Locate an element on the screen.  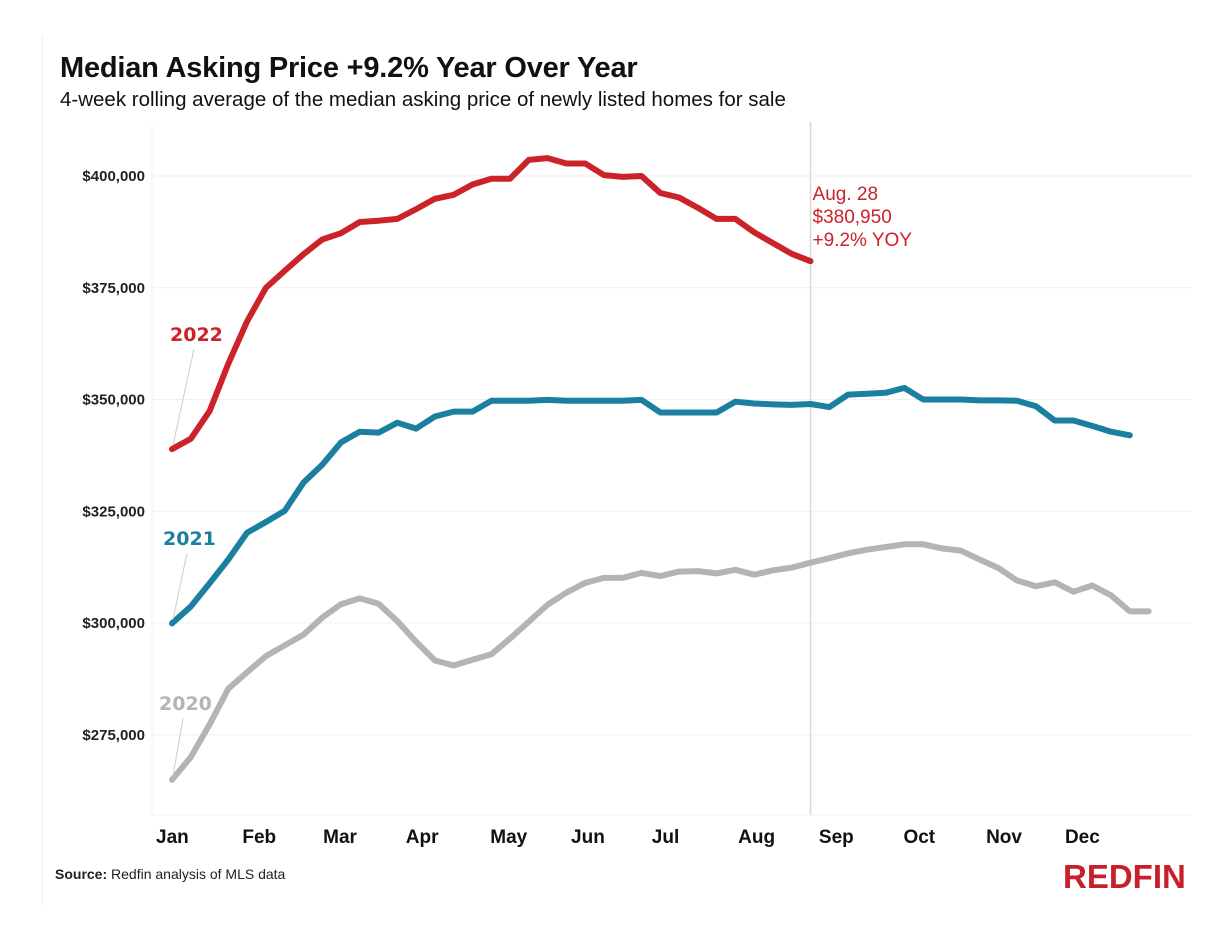
x-tick-label: Oct is located at coordinates (919, 837).